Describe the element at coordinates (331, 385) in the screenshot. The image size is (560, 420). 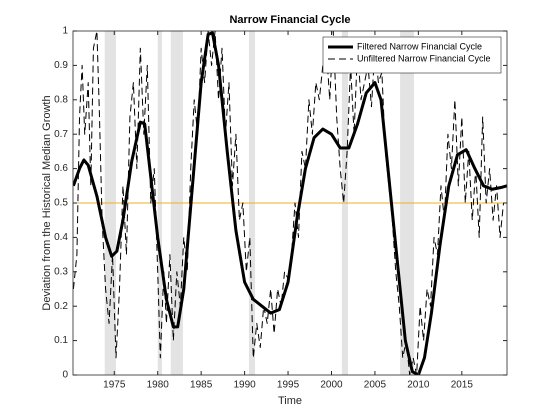
I see `x-tick-label: 2000` at that location.